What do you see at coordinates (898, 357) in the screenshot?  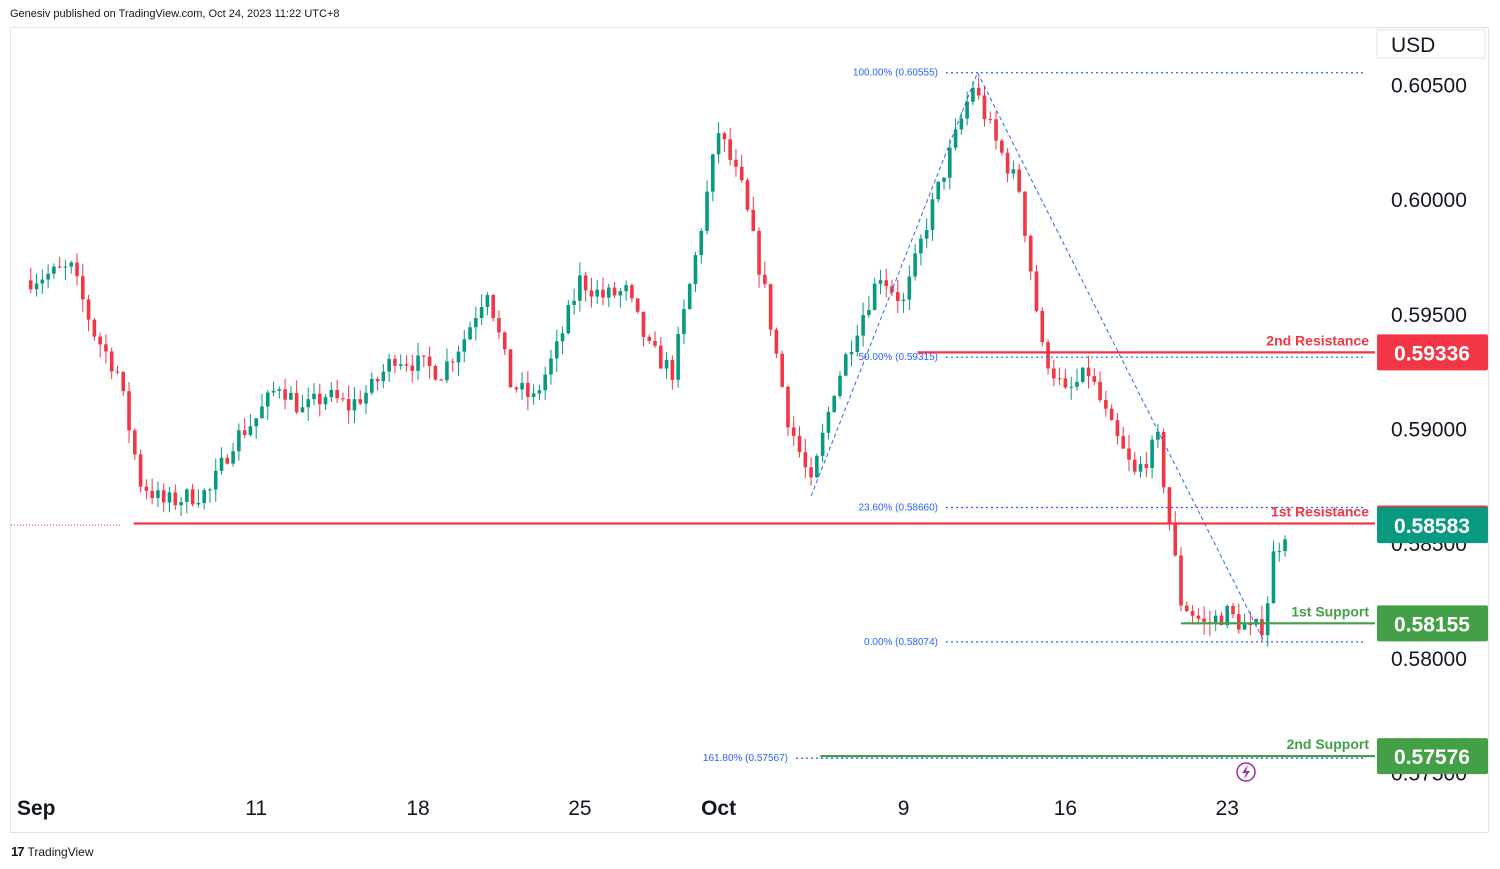 I see `fib-level-label: 50.00% (0.59315)` at bounding box center [898, 357].